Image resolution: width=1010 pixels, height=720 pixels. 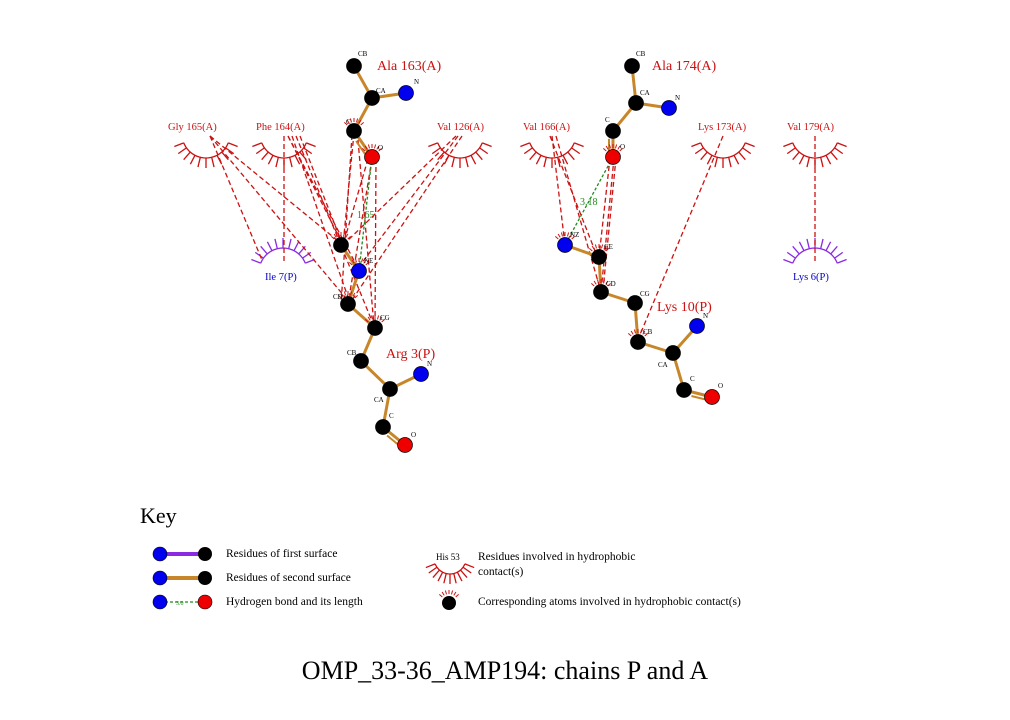 I want to click on arc-ile7-spoke, so click(x=276, y=243).